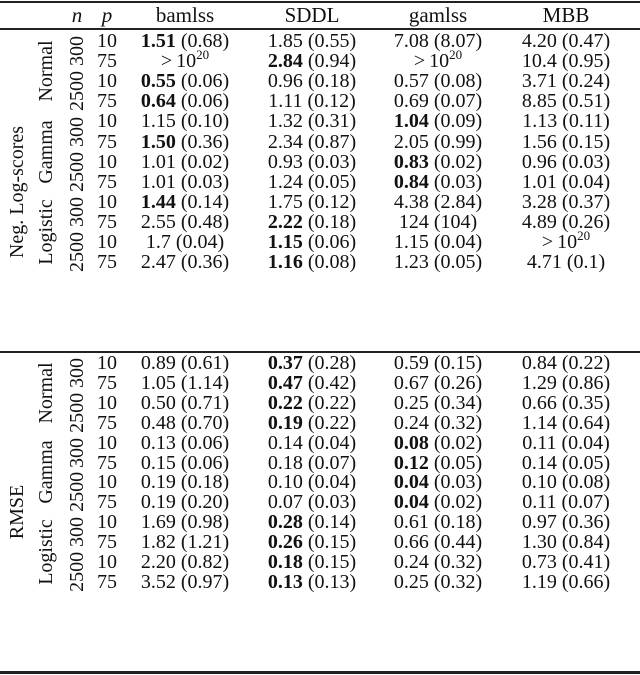 This screenshot has width=640, height=675. Describe the element at coordinates (312, 382) in the screenshot. I see `table-cell-sddl: 0.47 (0.42)` at that location.